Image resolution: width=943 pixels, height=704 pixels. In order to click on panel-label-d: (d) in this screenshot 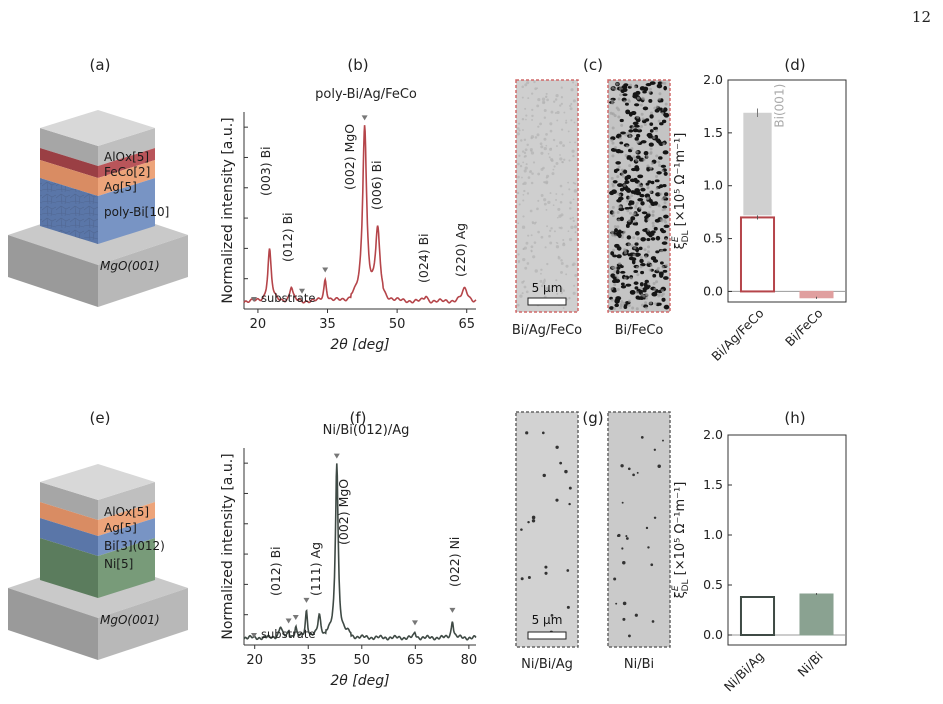, I will do `click(794, 65)`.